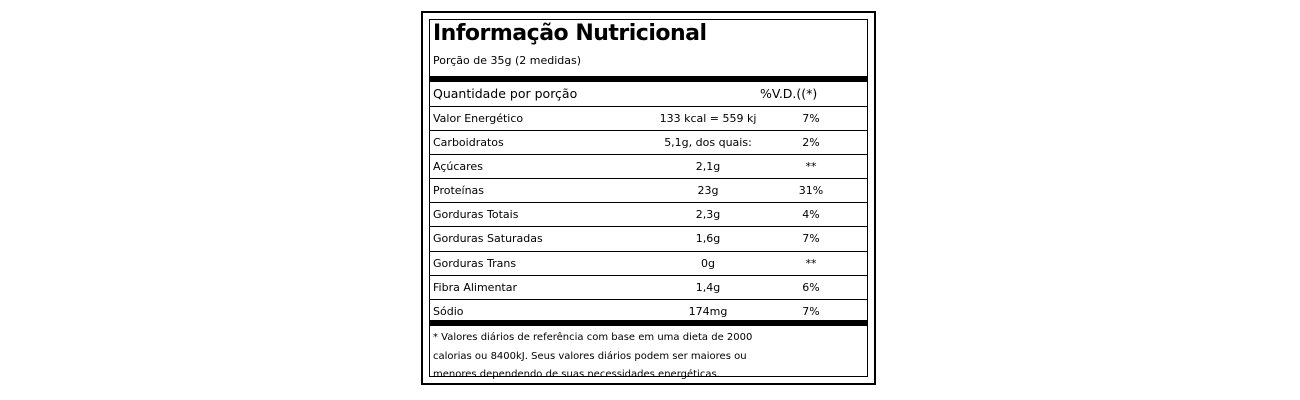 The height and width of the screenshot is (400, 1300). What do you see at coordinates (789, 93) in the screenshot?
I see `daily-value-header: %V.D.((*)` at bounding box center [789, 93].